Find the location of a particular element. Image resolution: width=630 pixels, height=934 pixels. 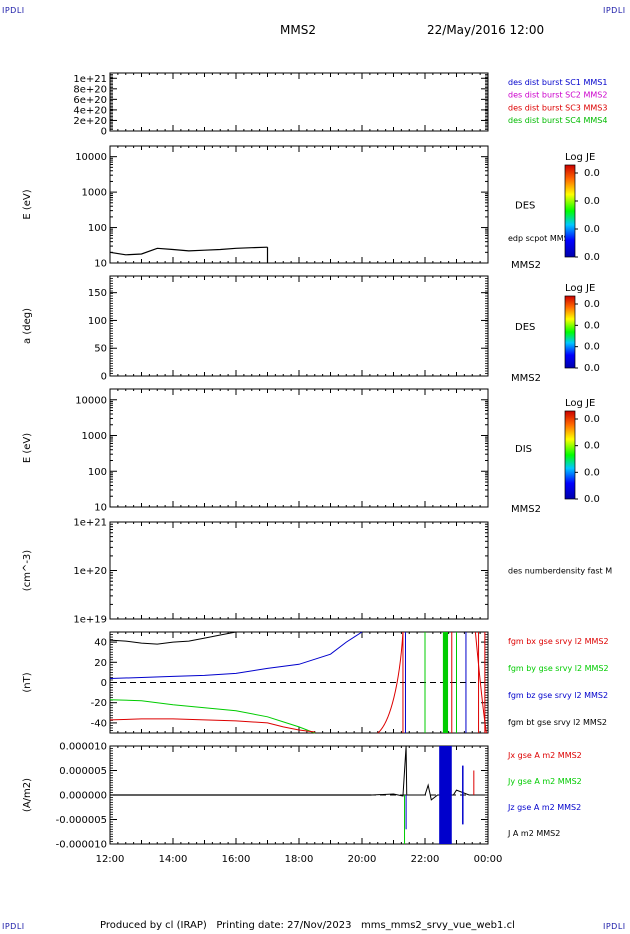

current-legend-entry: J A m2 MMS2 is located at coordinates (533, 833).